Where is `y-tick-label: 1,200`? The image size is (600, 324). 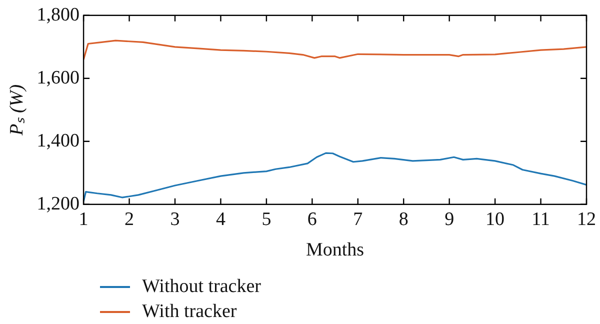
y-tick-label: 1,200 is located at coordinates (58, 203).